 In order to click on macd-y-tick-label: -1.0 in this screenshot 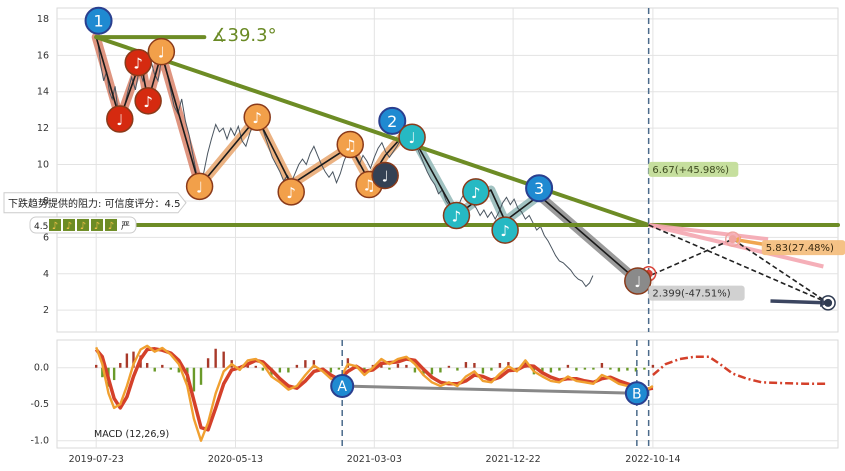, I will do `click(39, 441)`.